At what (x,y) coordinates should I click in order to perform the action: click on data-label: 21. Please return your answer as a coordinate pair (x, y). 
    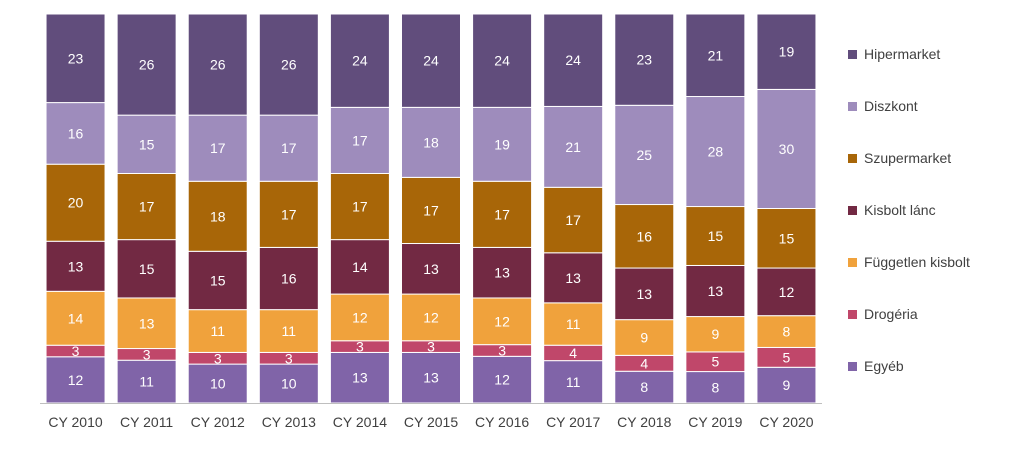
    Looking at the image, I should click on (716, 55).